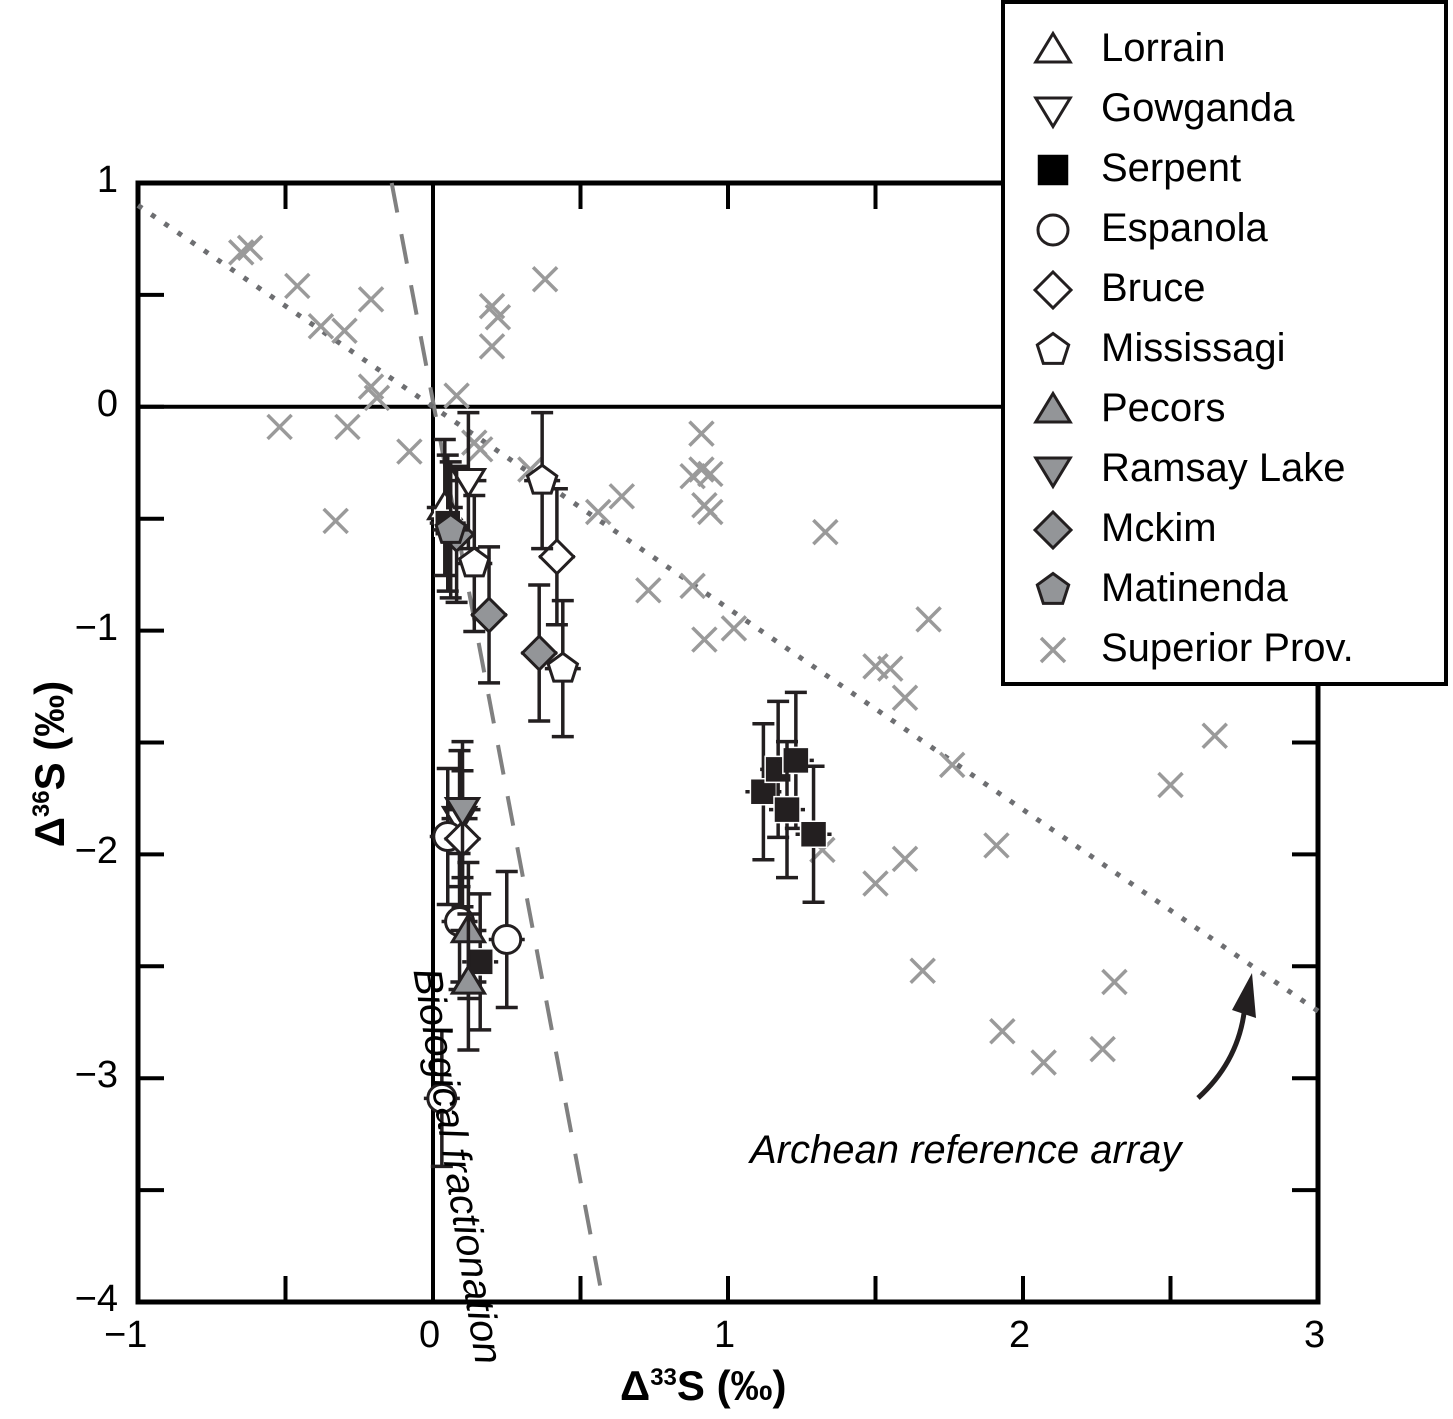  What do you see at coordinates (1227, 648) in the screenshot?
I see `legend-label: Superior Prov.` at bounding box center [1227, 648].